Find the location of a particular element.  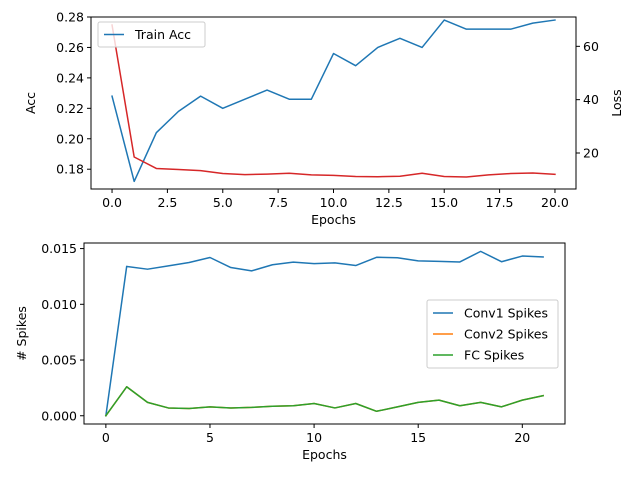

x-tick-label: 5.0 is located at coordinates (223, 202).